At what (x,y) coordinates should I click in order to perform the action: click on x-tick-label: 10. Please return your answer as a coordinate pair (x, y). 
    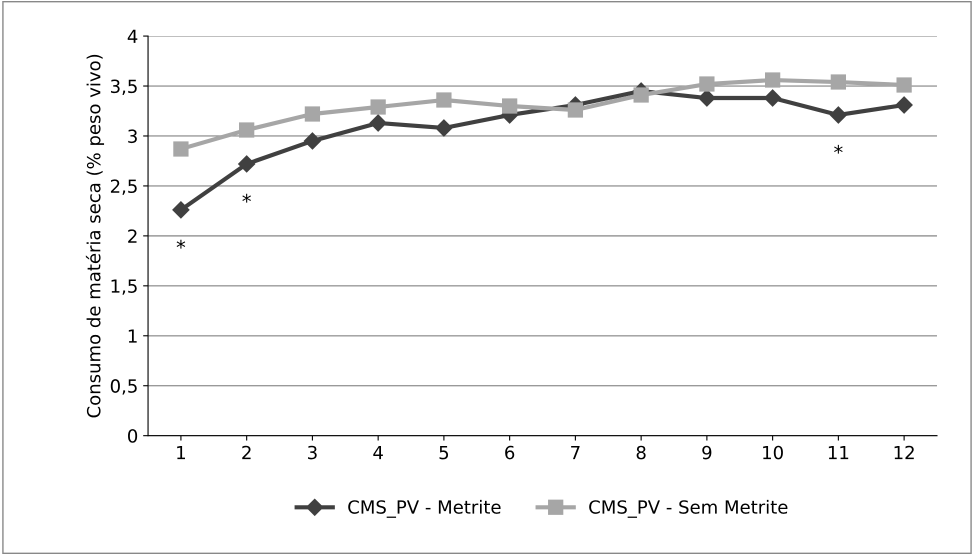
    Looking at the image, I should click on (773, 453).